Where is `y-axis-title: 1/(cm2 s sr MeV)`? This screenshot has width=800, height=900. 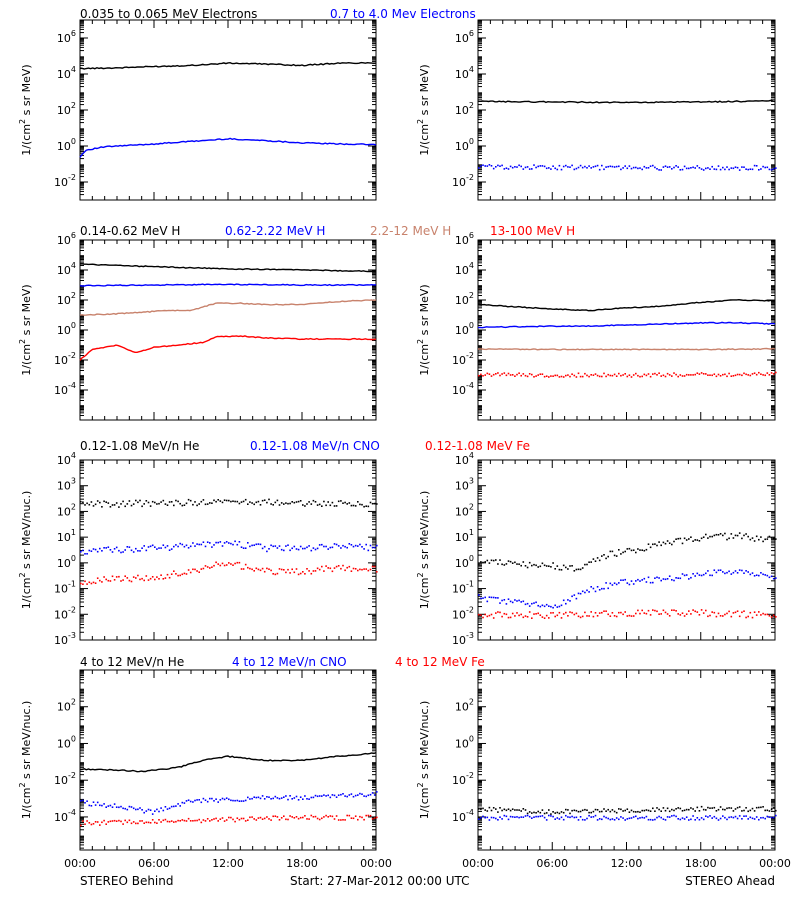
y-axis-title: 1/(cm2 s sr MeV) is located at coordinates (25, 329).